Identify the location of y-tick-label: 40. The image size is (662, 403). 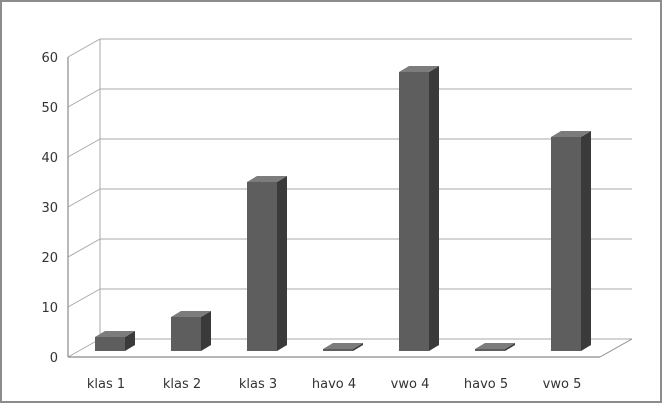
(49, 158).